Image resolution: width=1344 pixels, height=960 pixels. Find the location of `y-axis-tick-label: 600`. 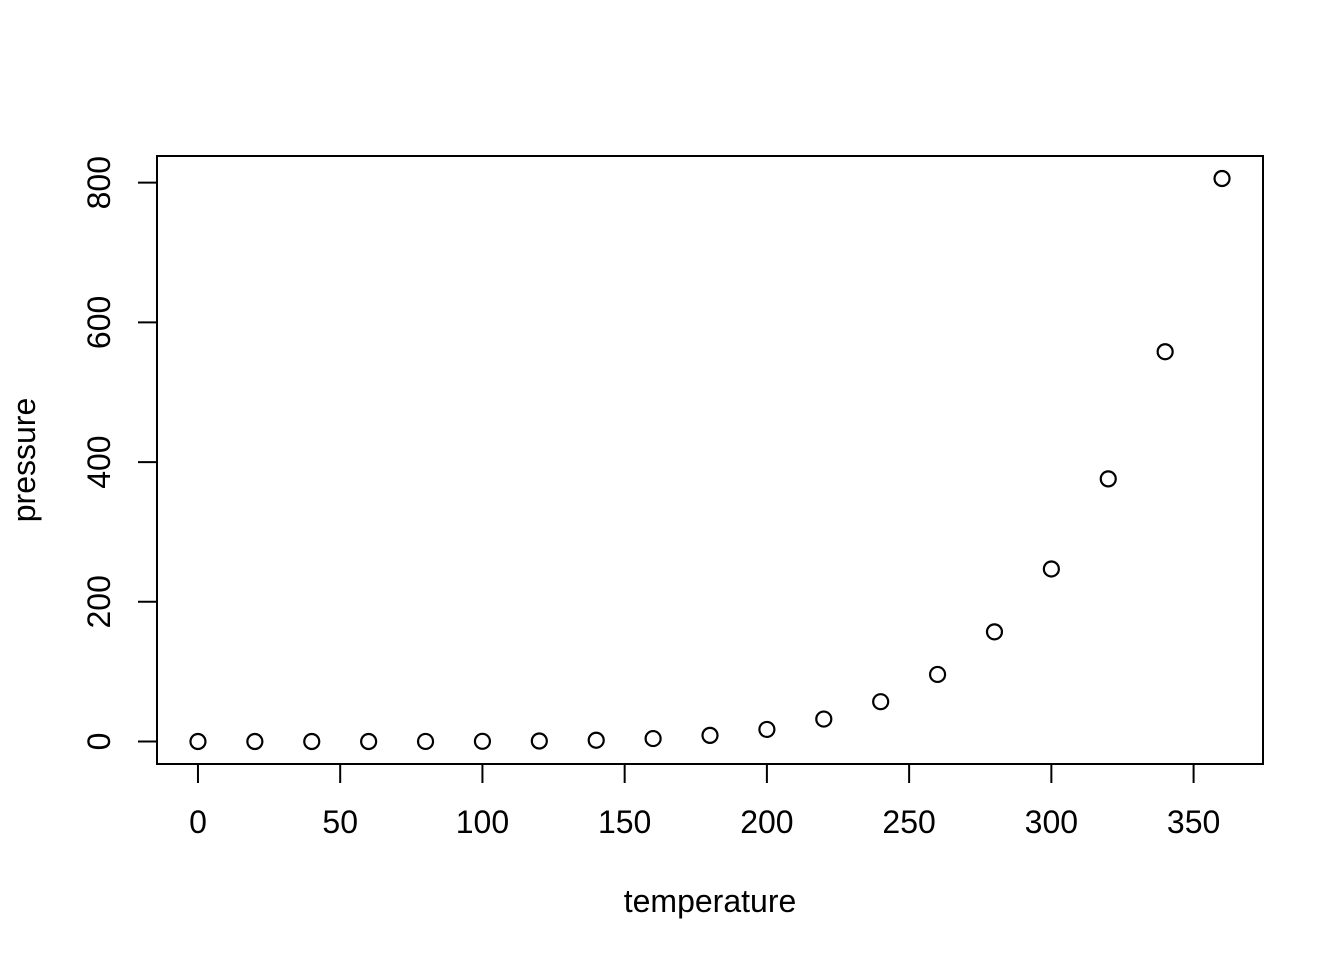

y-axis-tick-label: 600 is located at coordinates (99, 322).